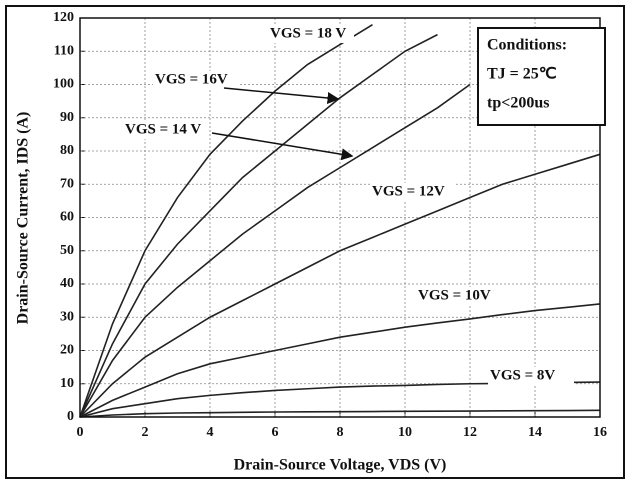 This screenshot has width=632, height=487. What do you see at coordinates (210, 432) in the screenshot?
I see `x-tick-label: 4` at bounding box center [210, 432].